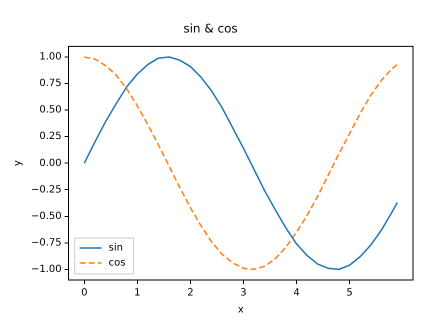 This screenshot has width=433, height=326. What do you see at coordinates (50, 163) in the screenshot?
I see `y-tick-label: 0.00` at bounding box center [50, 163].